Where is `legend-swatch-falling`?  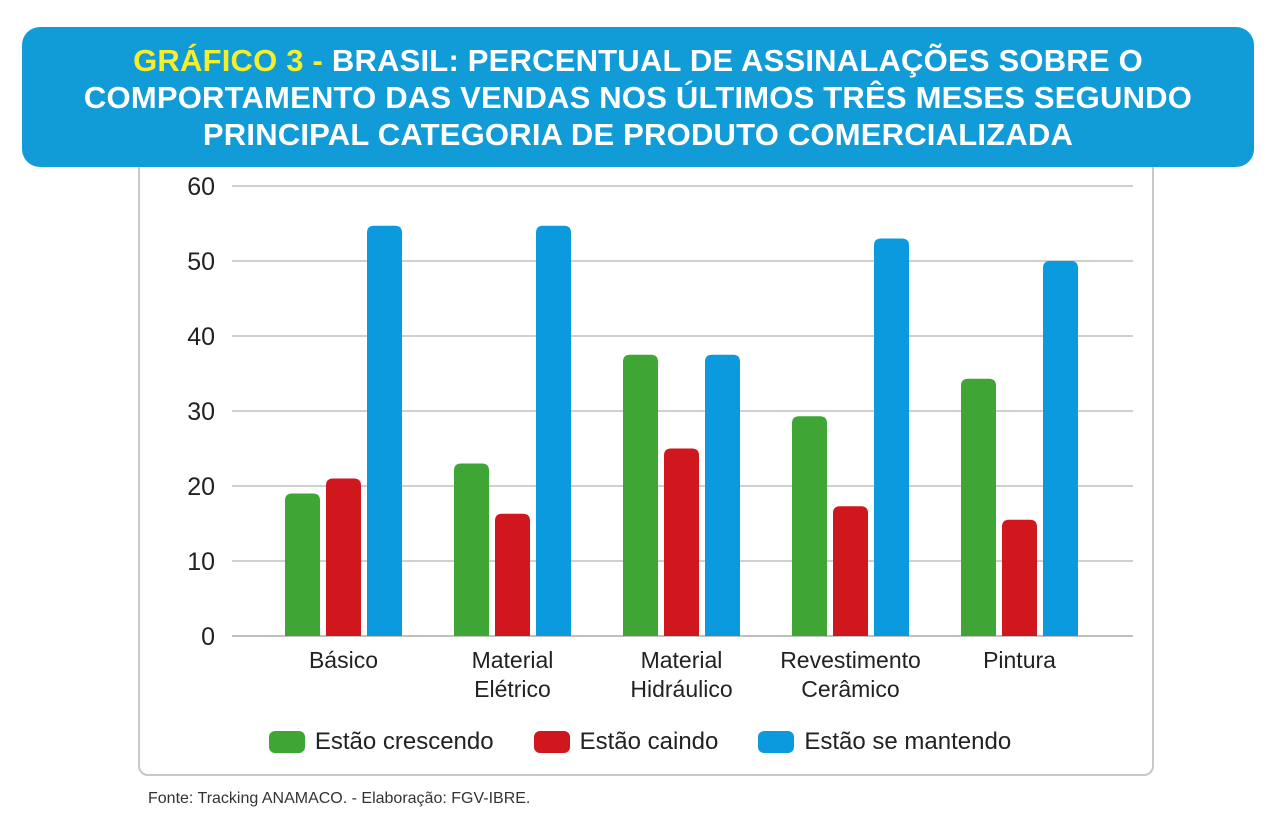
legend-swatch-falling is located at coordinates (551, 742).